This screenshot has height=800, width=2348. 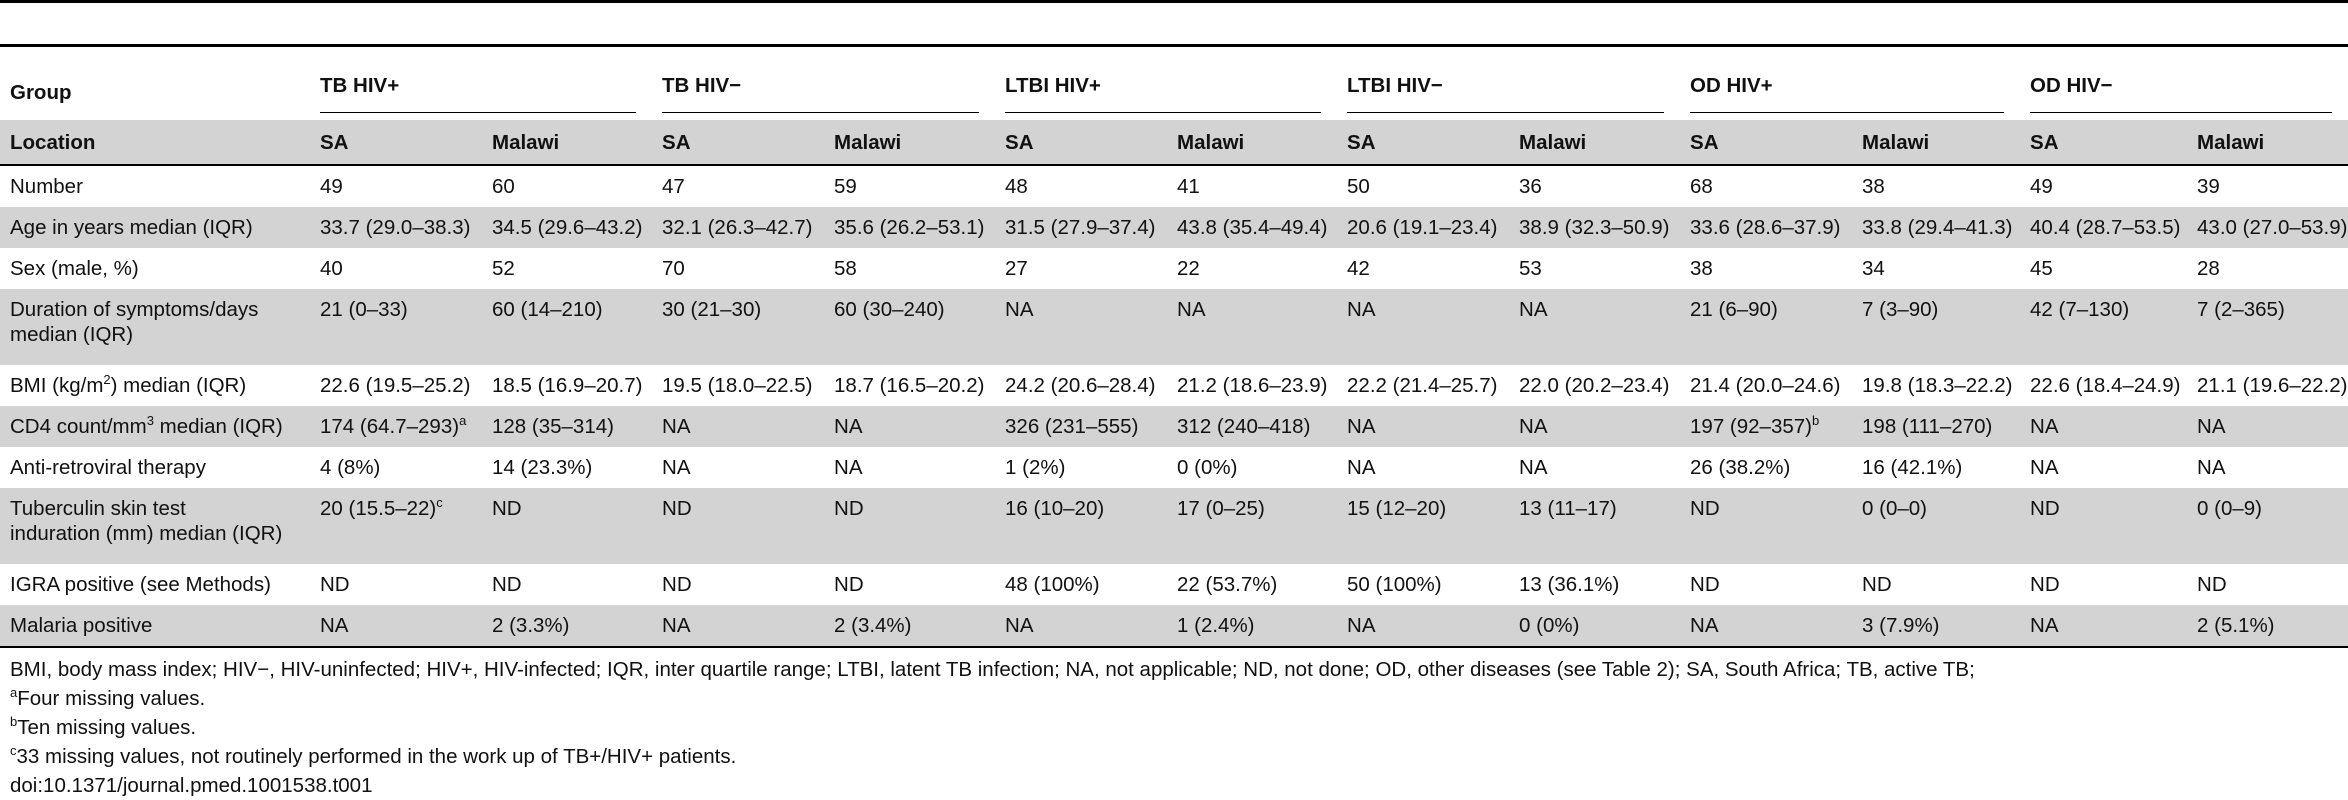 I want to click on table-cell: 7 (2–365), so click(x=2267, y=327).